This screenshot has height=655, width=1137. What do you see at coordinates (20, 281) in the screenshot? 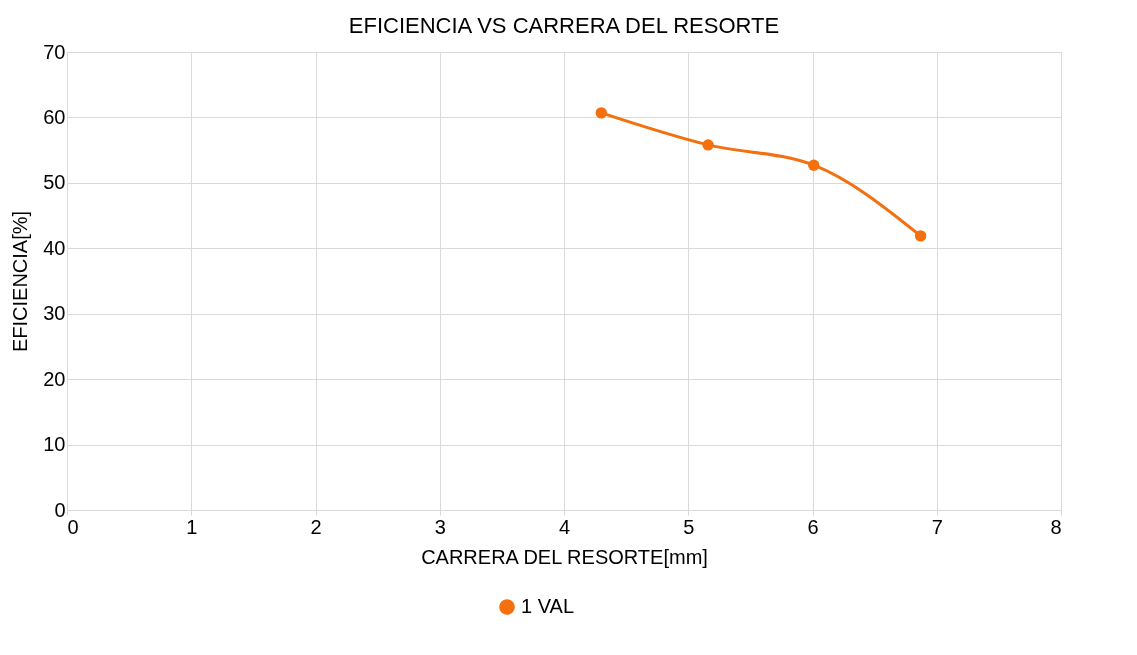
I see `y-axis-title: EFICIENCIA[%]` at bounding box center [20, 281].